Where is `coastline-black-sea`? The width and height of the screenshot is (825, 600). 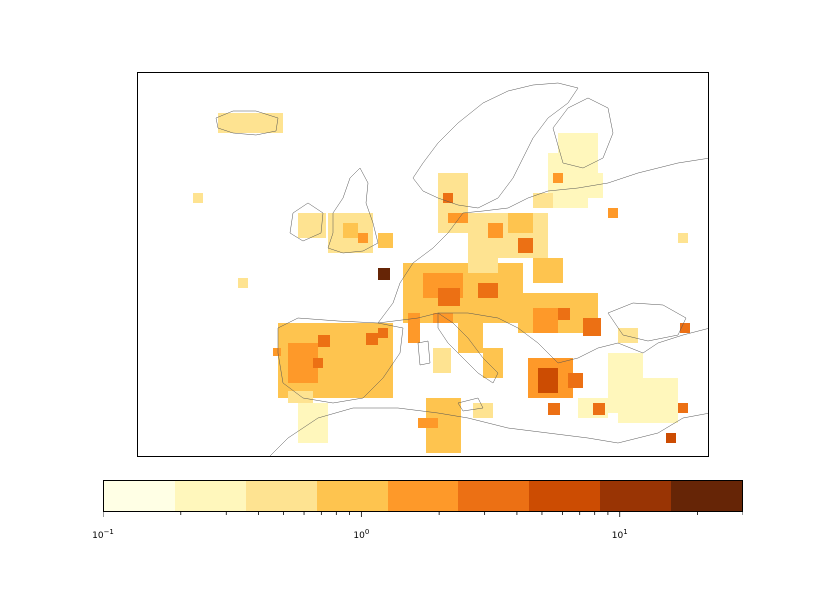
coastline-black-sea is located at coordinates (647, 322).